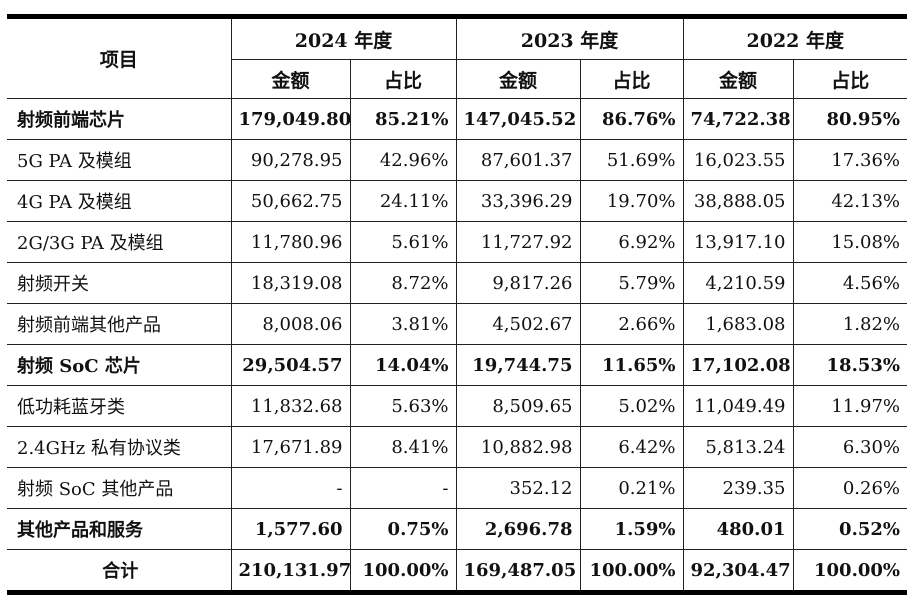 This screenshot has height=600, width=915. Describe the element at coordinates (738, 406) in the screenshot. I see `cell-amount-2022: 11,049.49` at that location.